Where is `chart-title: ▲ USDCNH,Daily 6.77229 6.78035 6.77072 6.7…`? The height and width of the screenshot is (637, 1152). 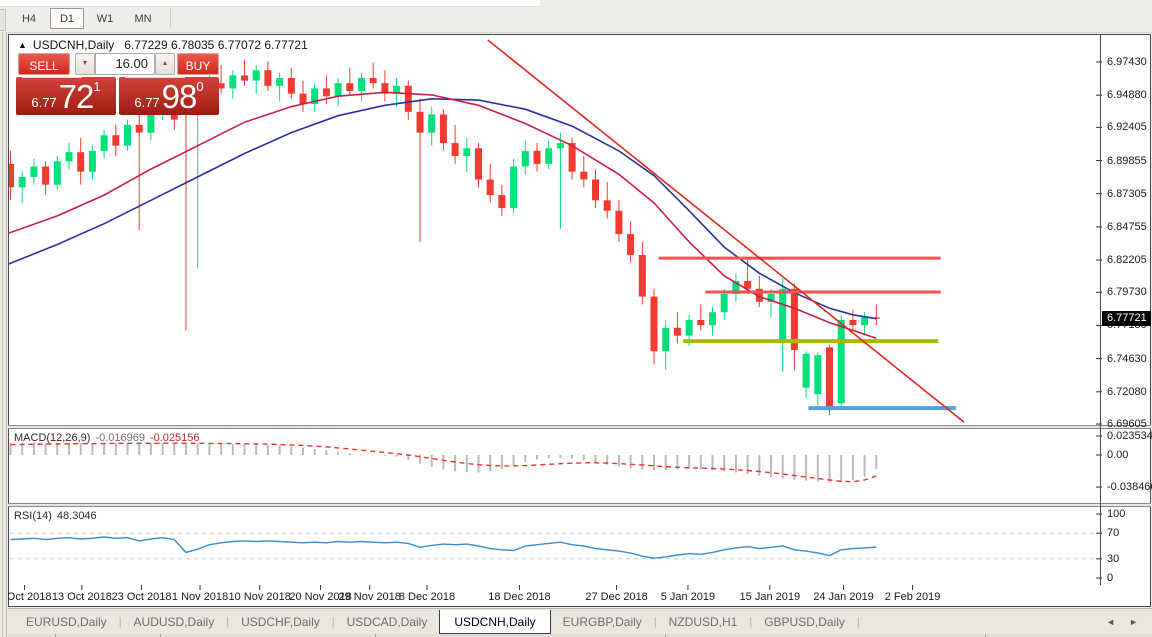 chart-title: ▲ USDCNH,Daily 6.77229 6.78035 6.77072 6.7… is located at coordinates (163, 45).